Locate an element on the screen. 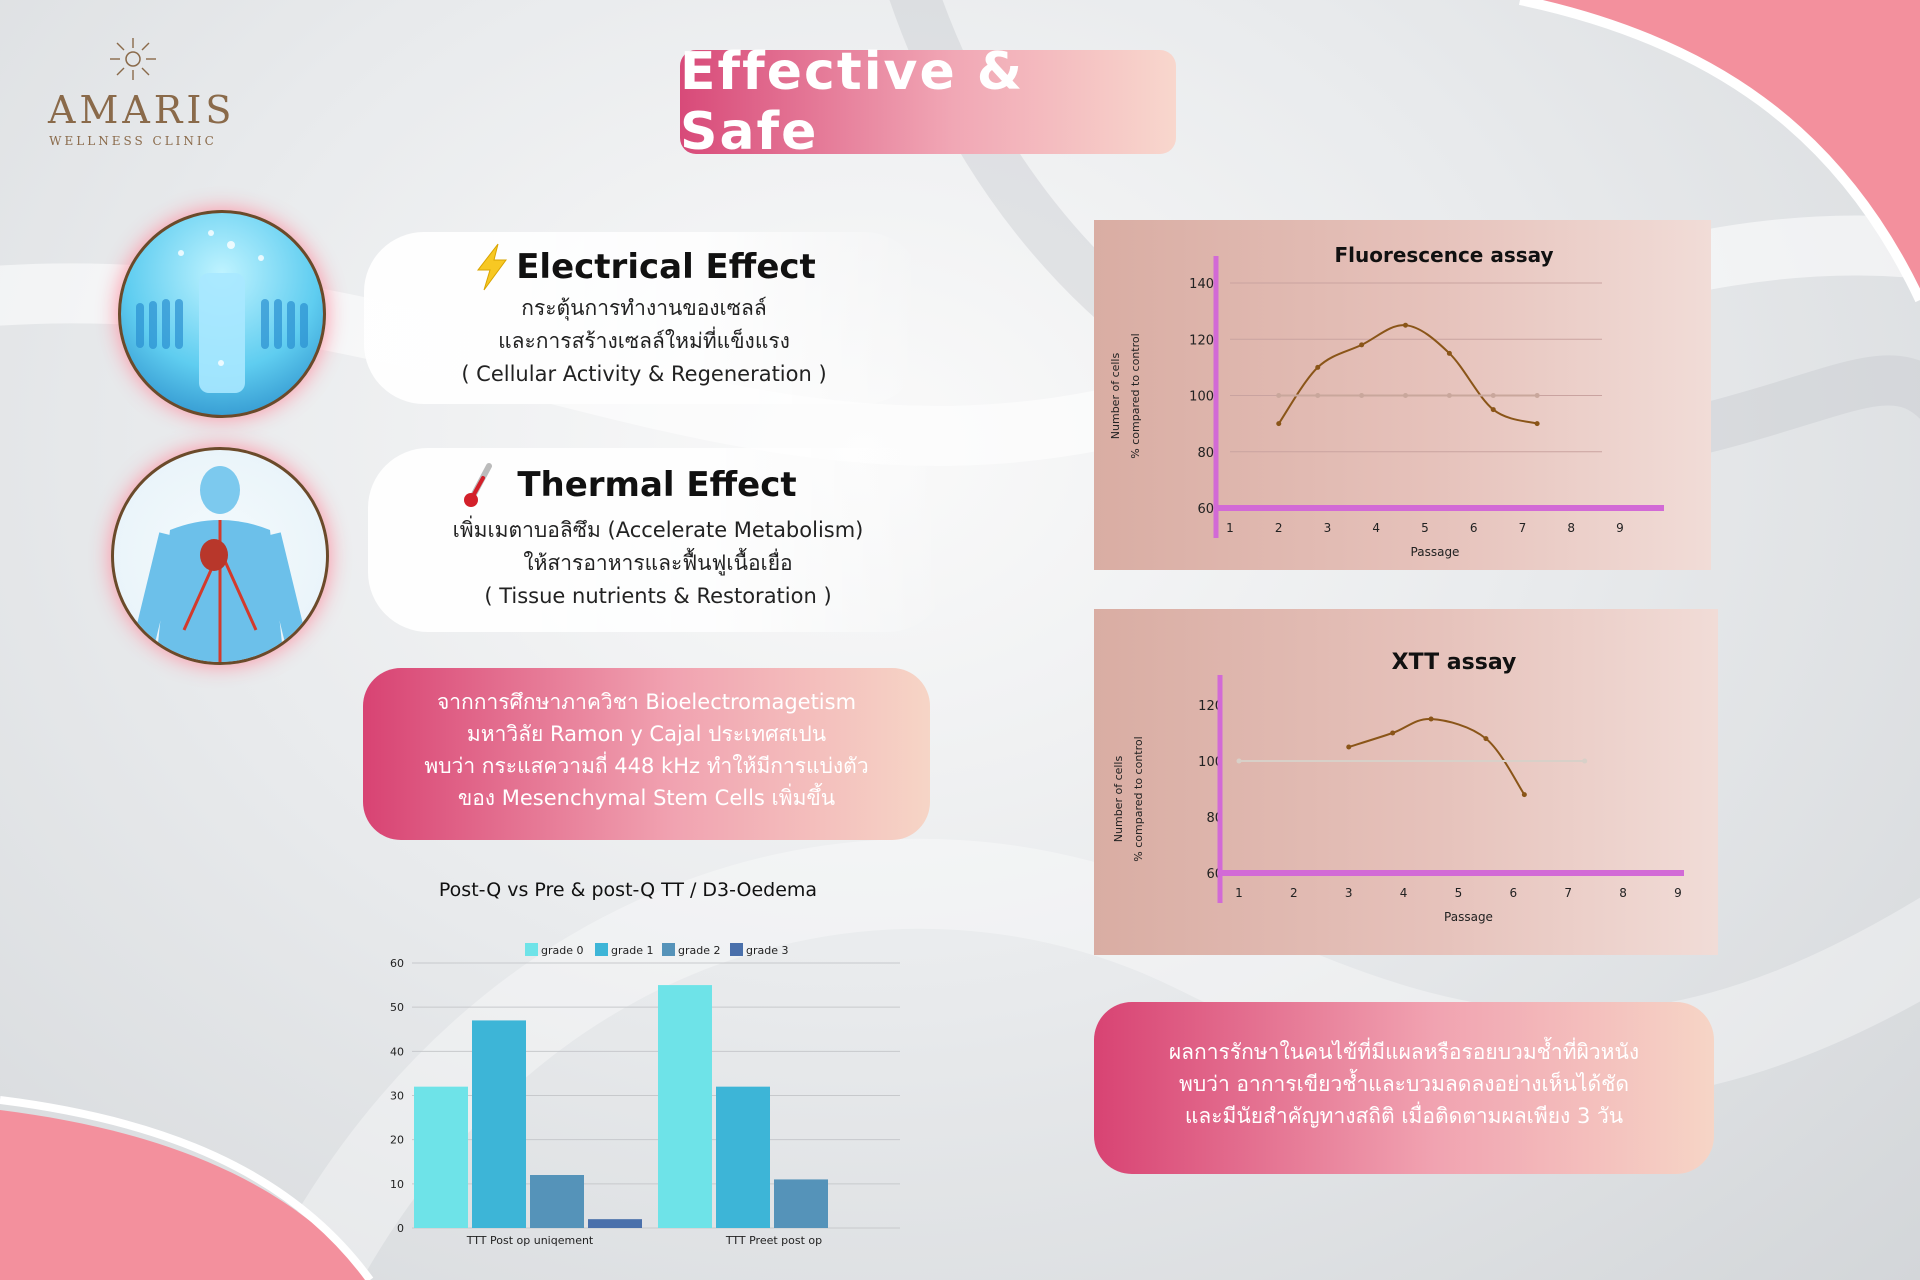  y-tick-label-2: 20 is located at coordinates (397, 1140).